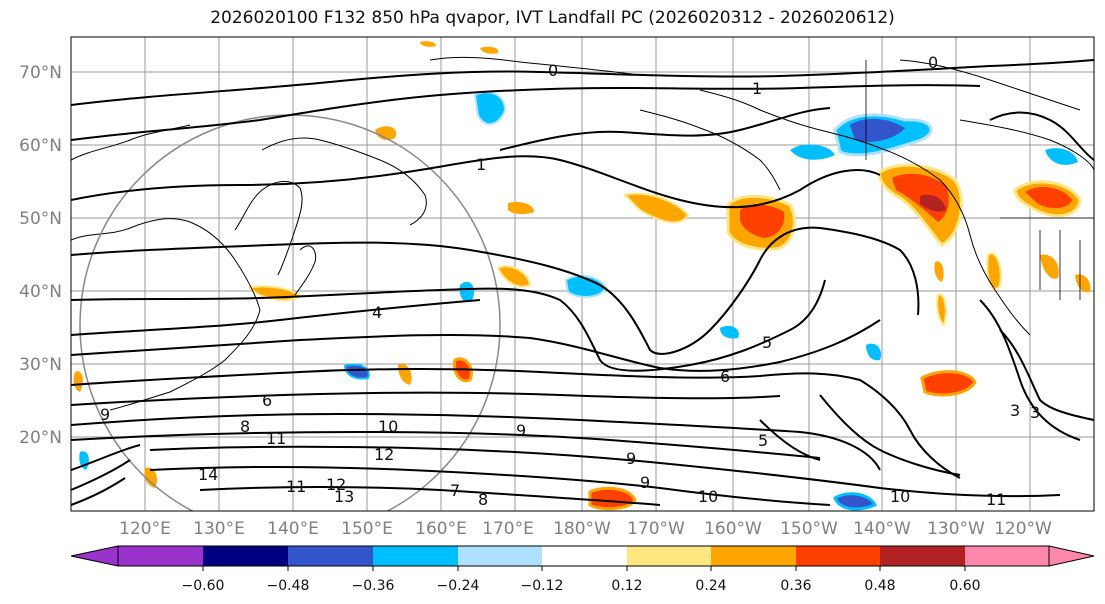  I want to click on colorbar-tick-label: 0.12, so click(626, 586).